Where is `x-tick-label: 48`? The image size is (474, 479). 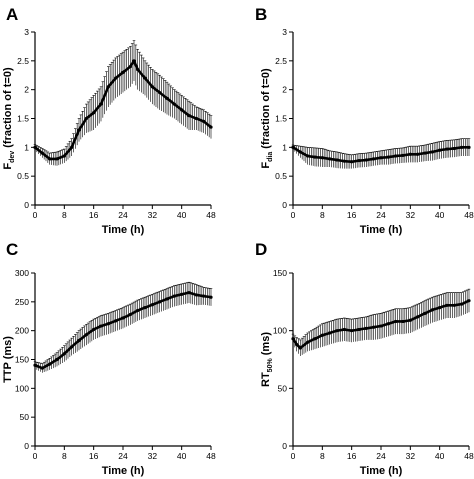 x-tick-label: 48 is located at coordinates (469, 215).